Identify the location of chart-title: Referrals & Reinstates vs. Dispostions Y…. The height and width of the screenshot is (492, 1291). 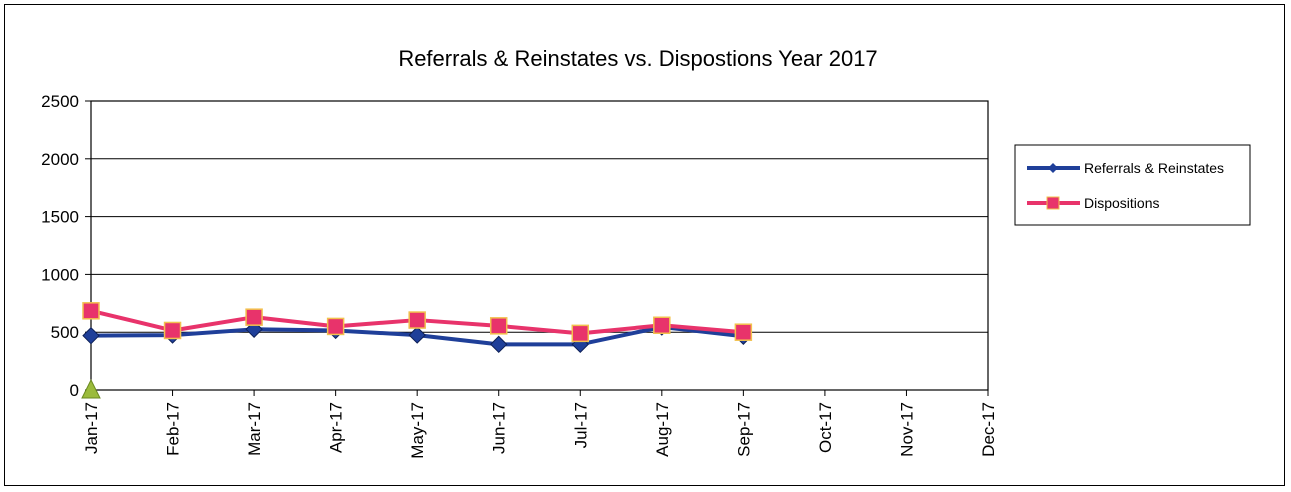
(637, 58).